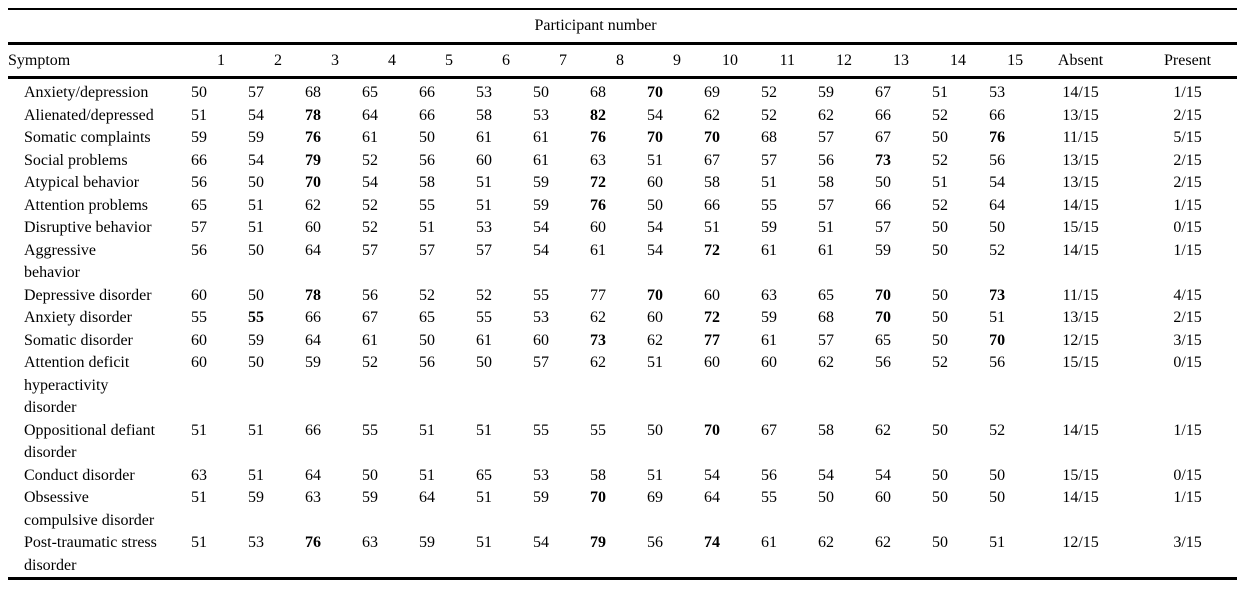  What do you see at coordinates (1080, 542) in the screenshot?
I see `absent-cell: 12/15` at bounding box center [1080, 542].